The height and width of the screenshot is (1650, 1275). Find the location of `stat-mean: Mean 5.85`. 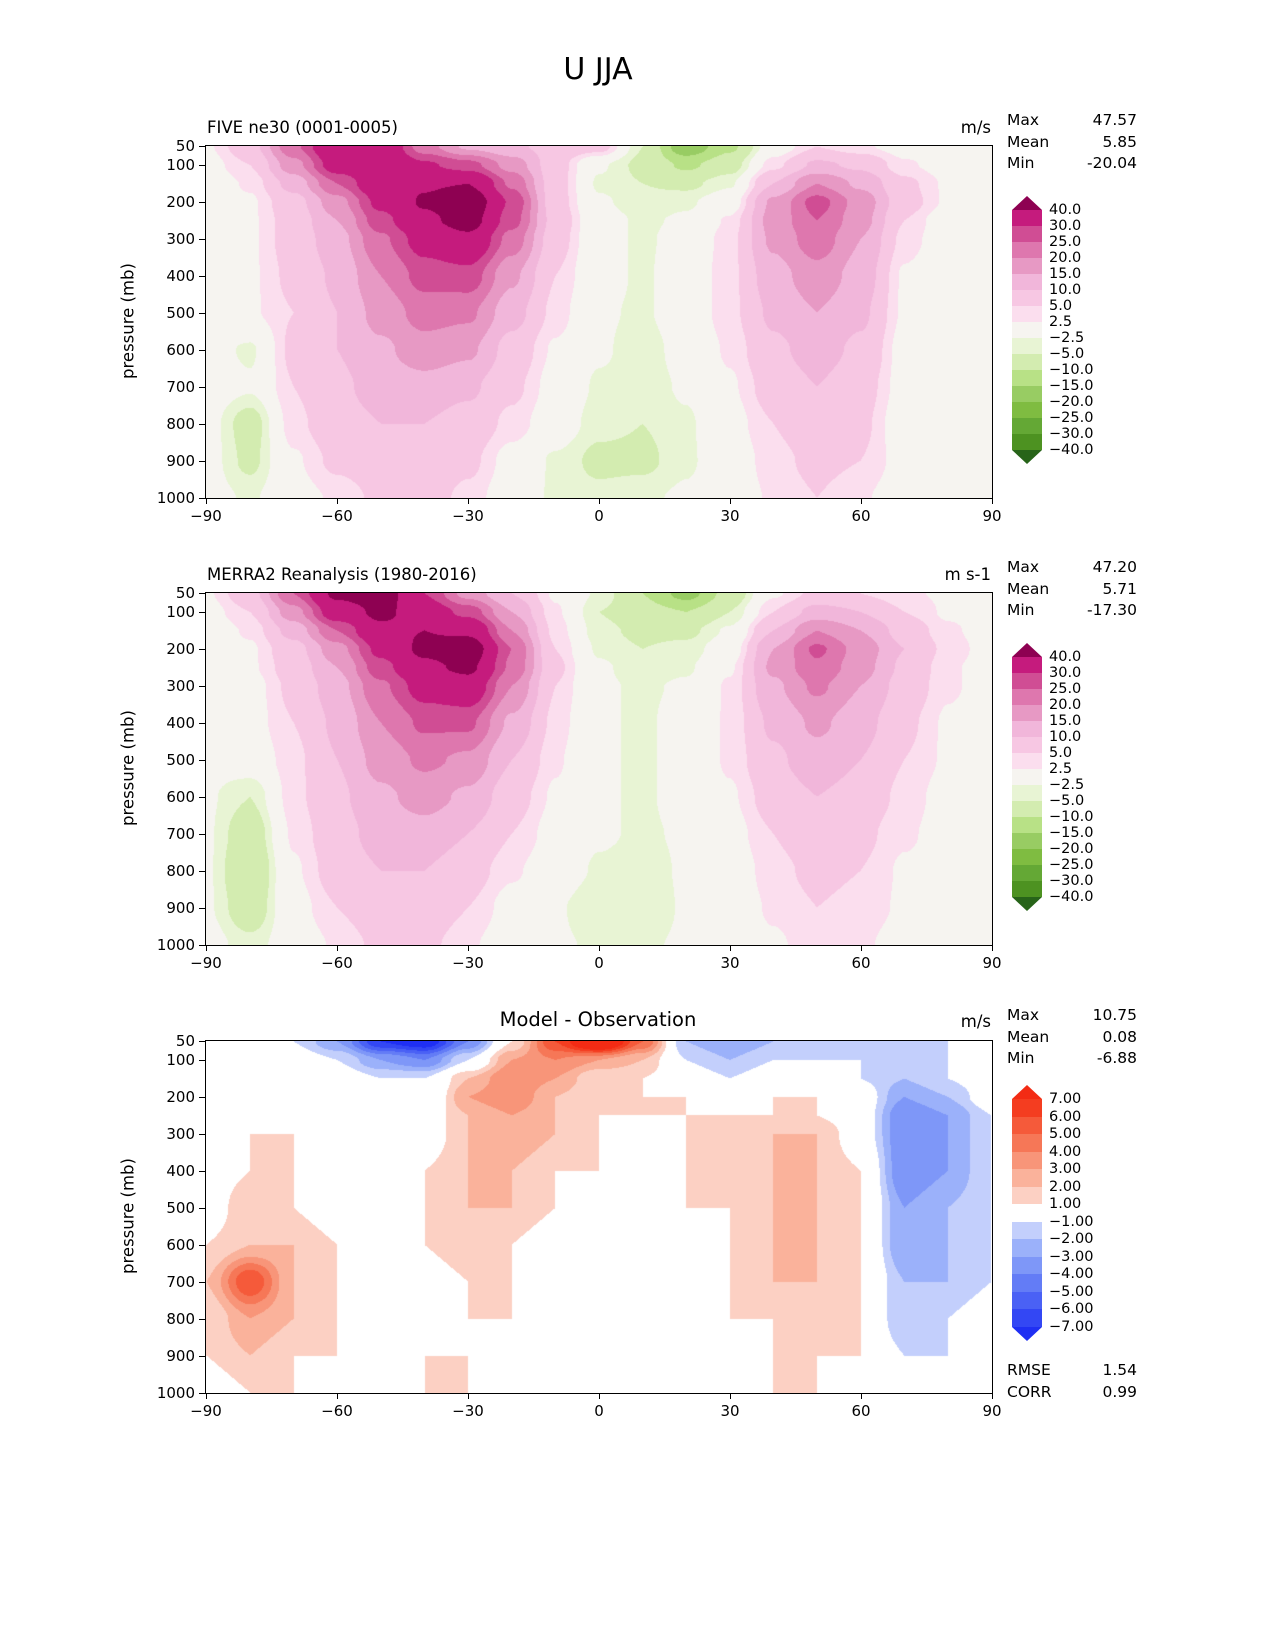

stat-mean: Mean 5.85 is located at coordinates (1072, 141).